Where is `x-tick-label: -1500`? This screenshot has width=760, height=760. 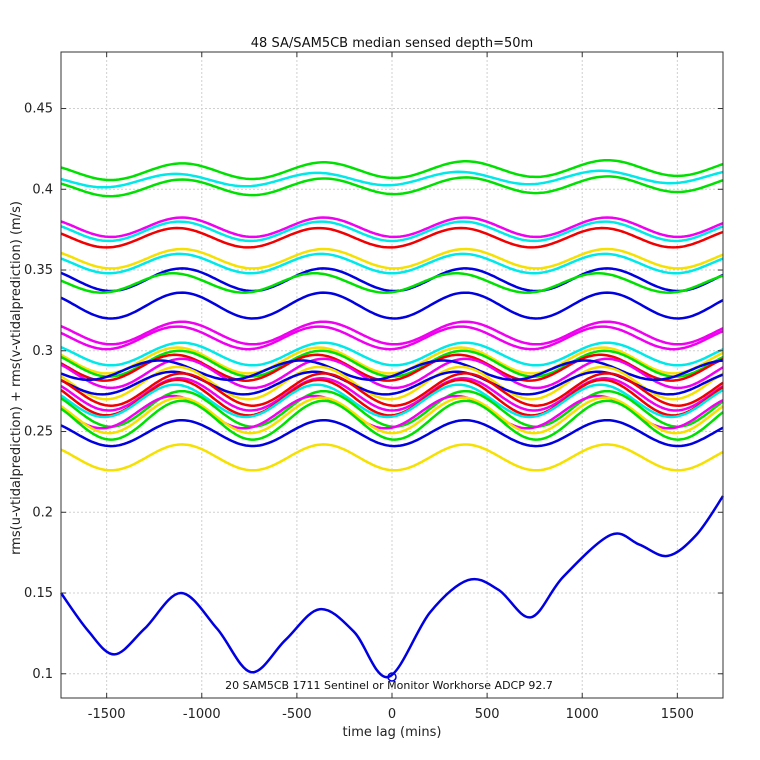
x-tick-label: -1500 is located at coordinates (107, 714).